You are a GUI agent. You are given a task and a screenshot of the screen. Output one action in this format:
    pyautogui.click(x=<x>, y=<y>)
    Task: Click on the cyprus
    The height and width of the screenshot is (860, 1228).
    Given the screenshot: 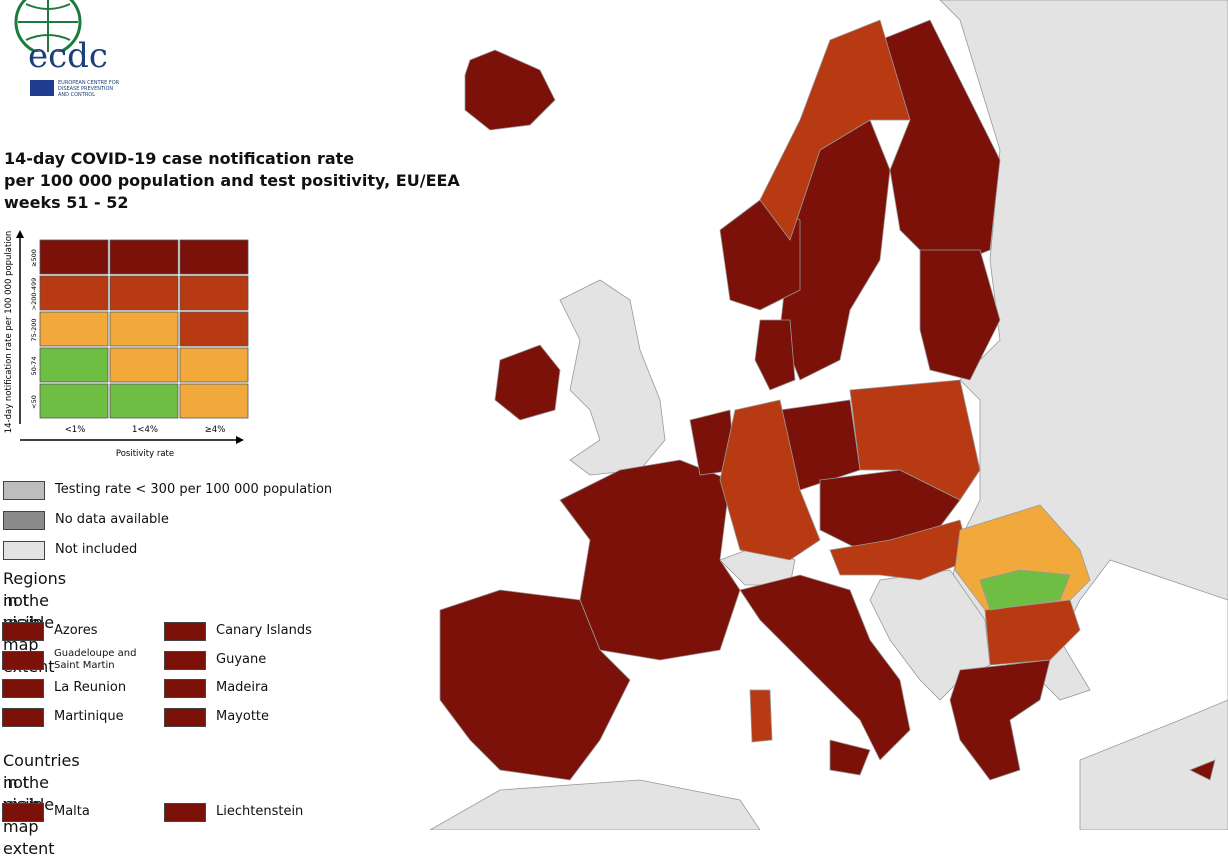 What is the action you would take?
    pyautogui.click(x=1202, y=770)
    